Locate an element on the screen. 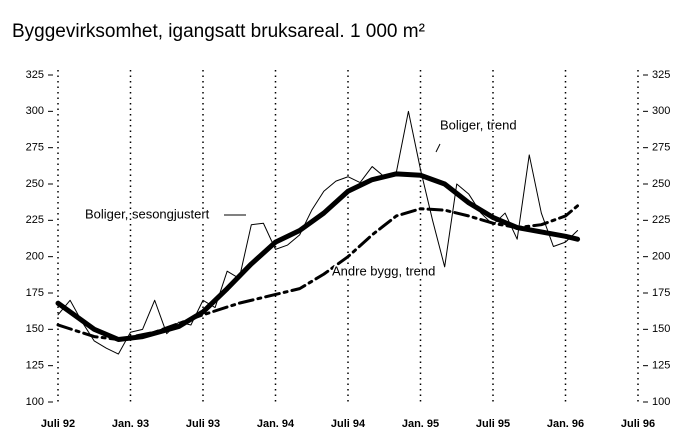 The height and width of the screenshot is (447, 679). y-tick-label: 250 is located at coordinates (35, 184).